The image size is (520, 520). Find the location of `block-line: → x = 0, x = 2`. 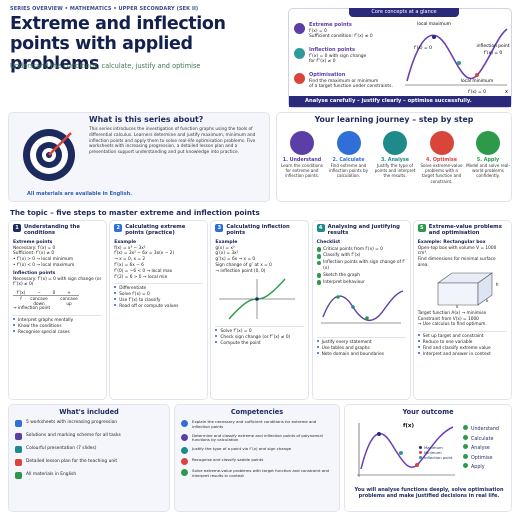

block-line: → x = 0, x = 2 is located at coordinates (130, 260).